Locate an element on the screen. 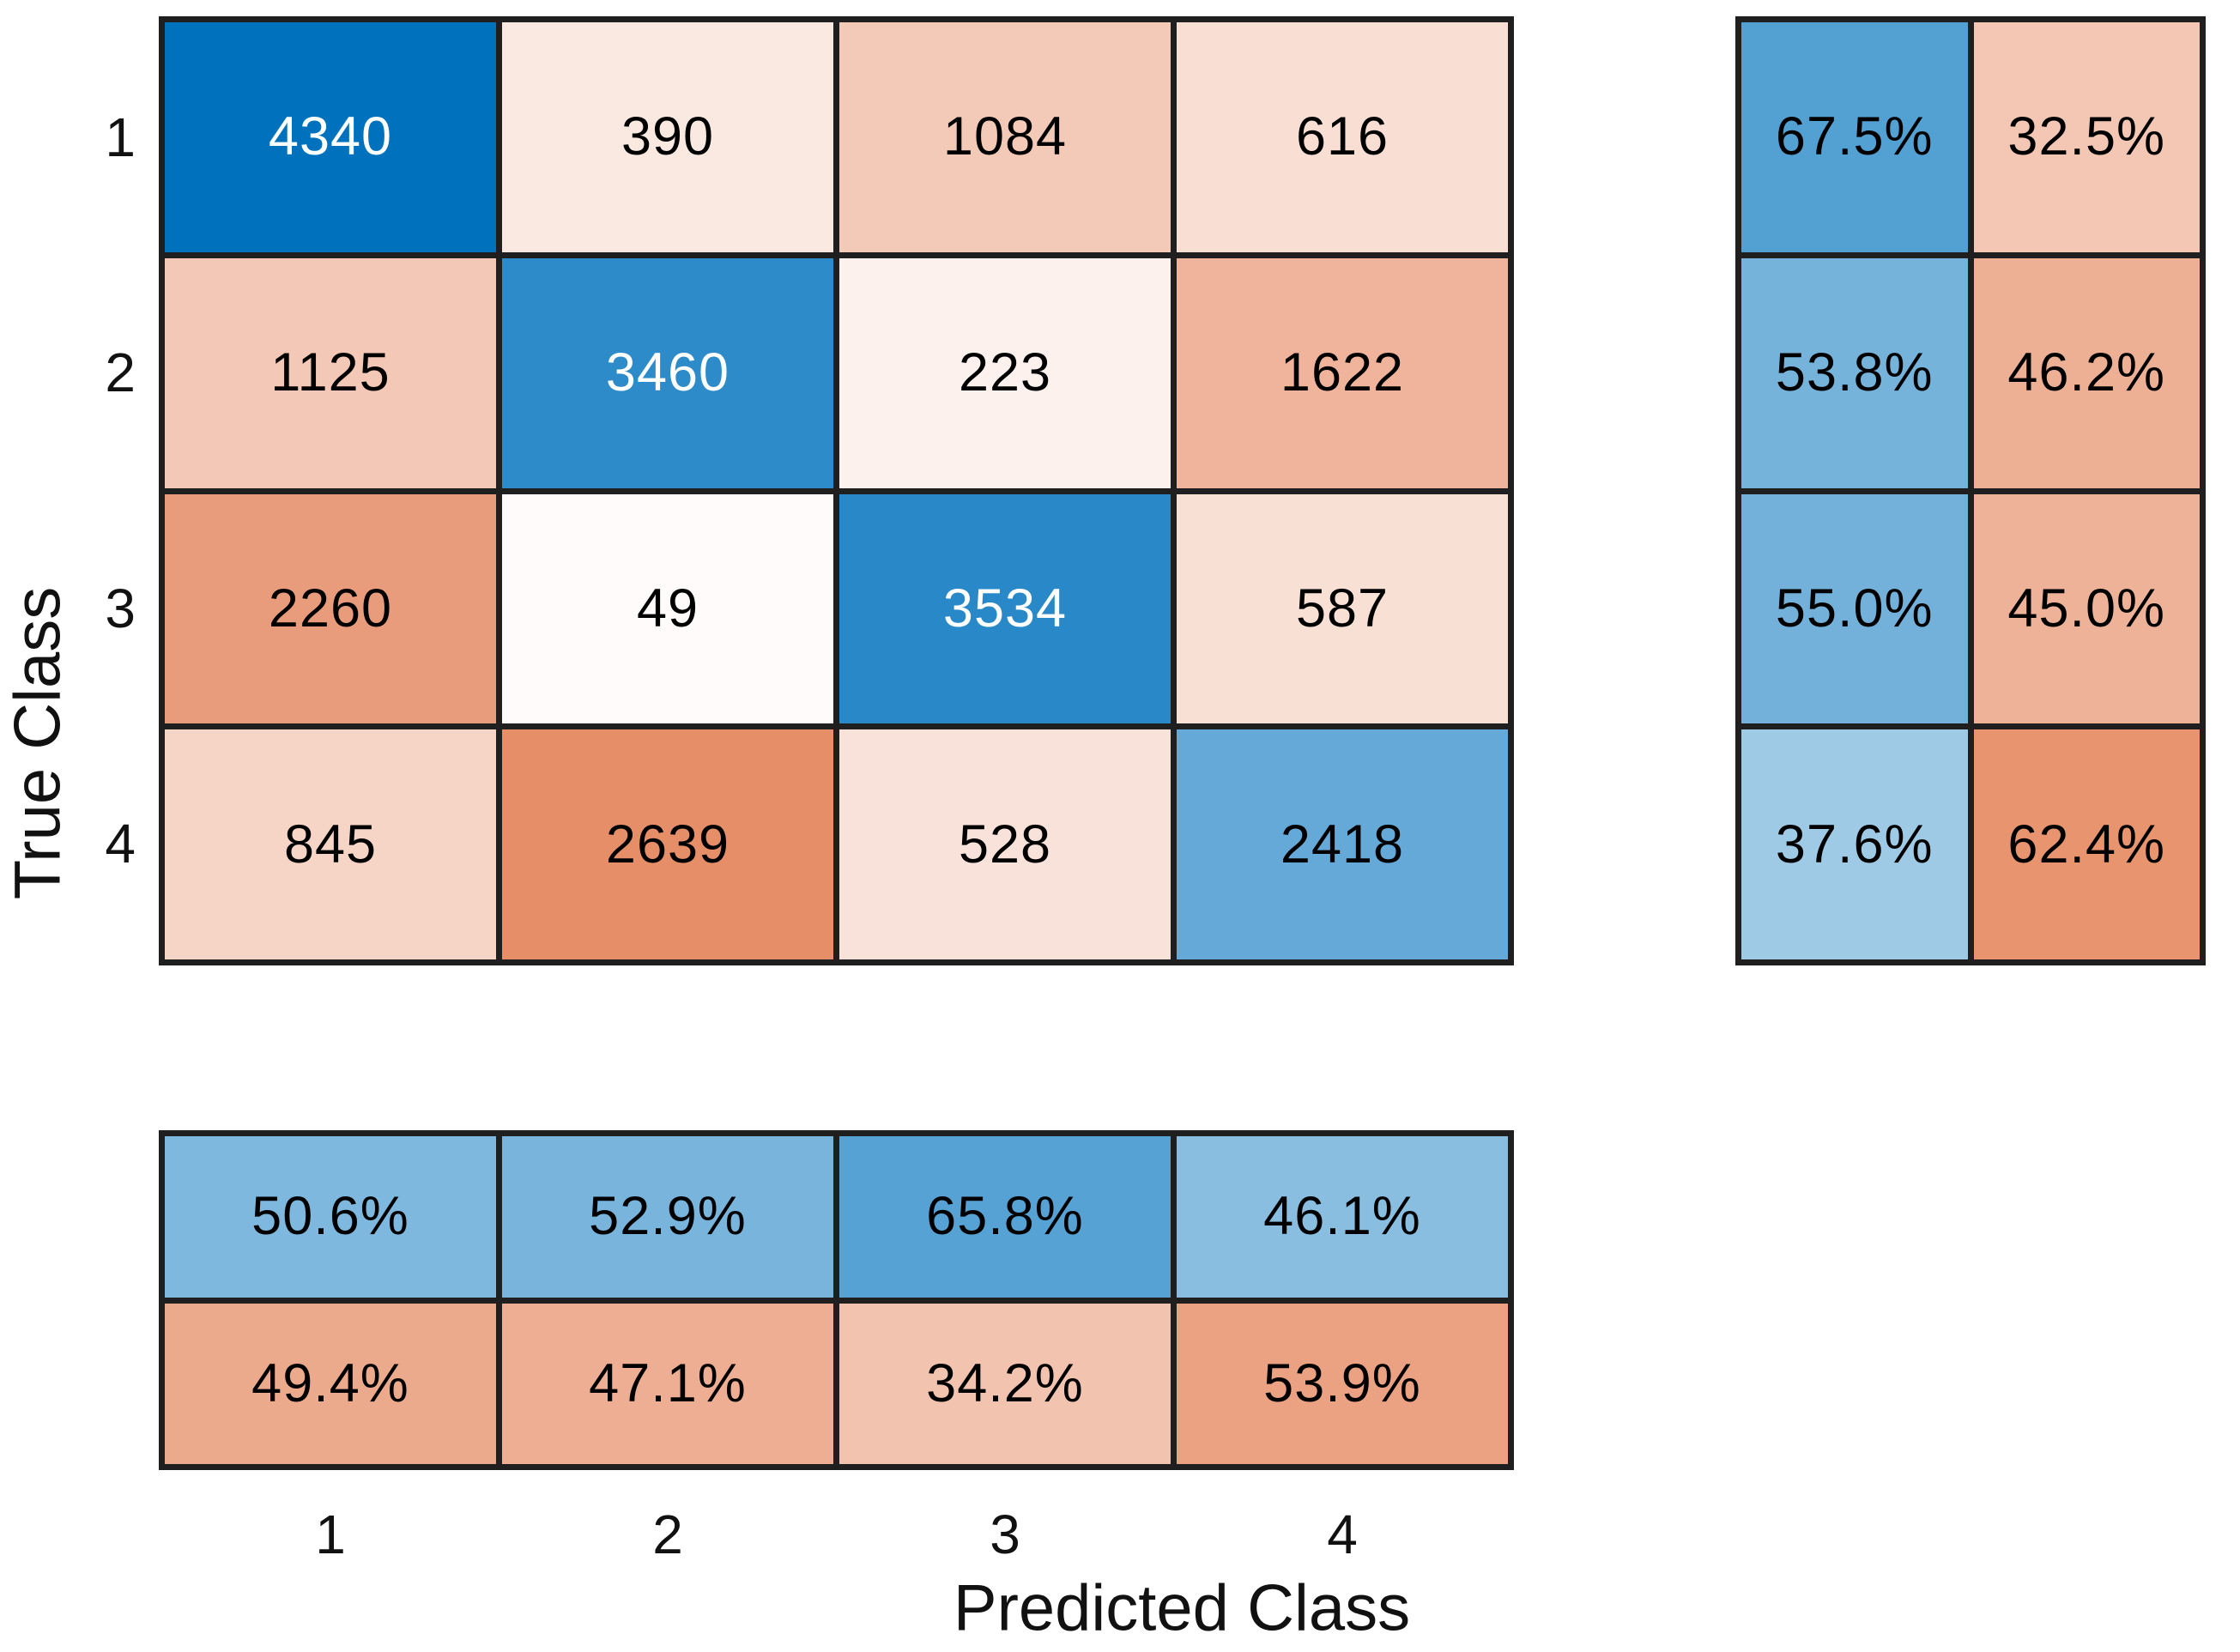  matrix-cell: 528 is located at coordinates (1005, 844).